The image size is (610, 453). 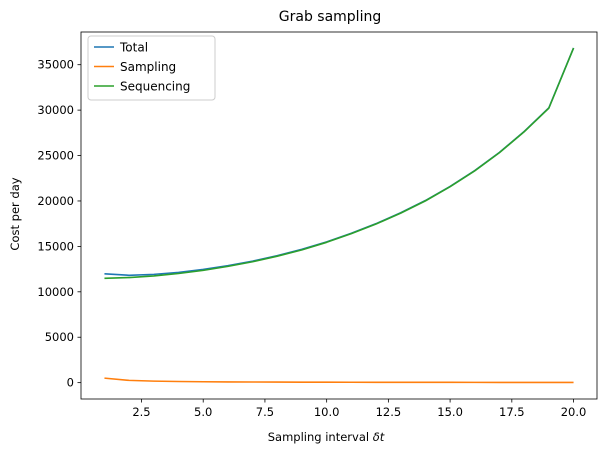 What do you see at coordinates (512, 412) in the screenshot?
I see `x-tick-label: 17.5` at bounding box center [512, 412].